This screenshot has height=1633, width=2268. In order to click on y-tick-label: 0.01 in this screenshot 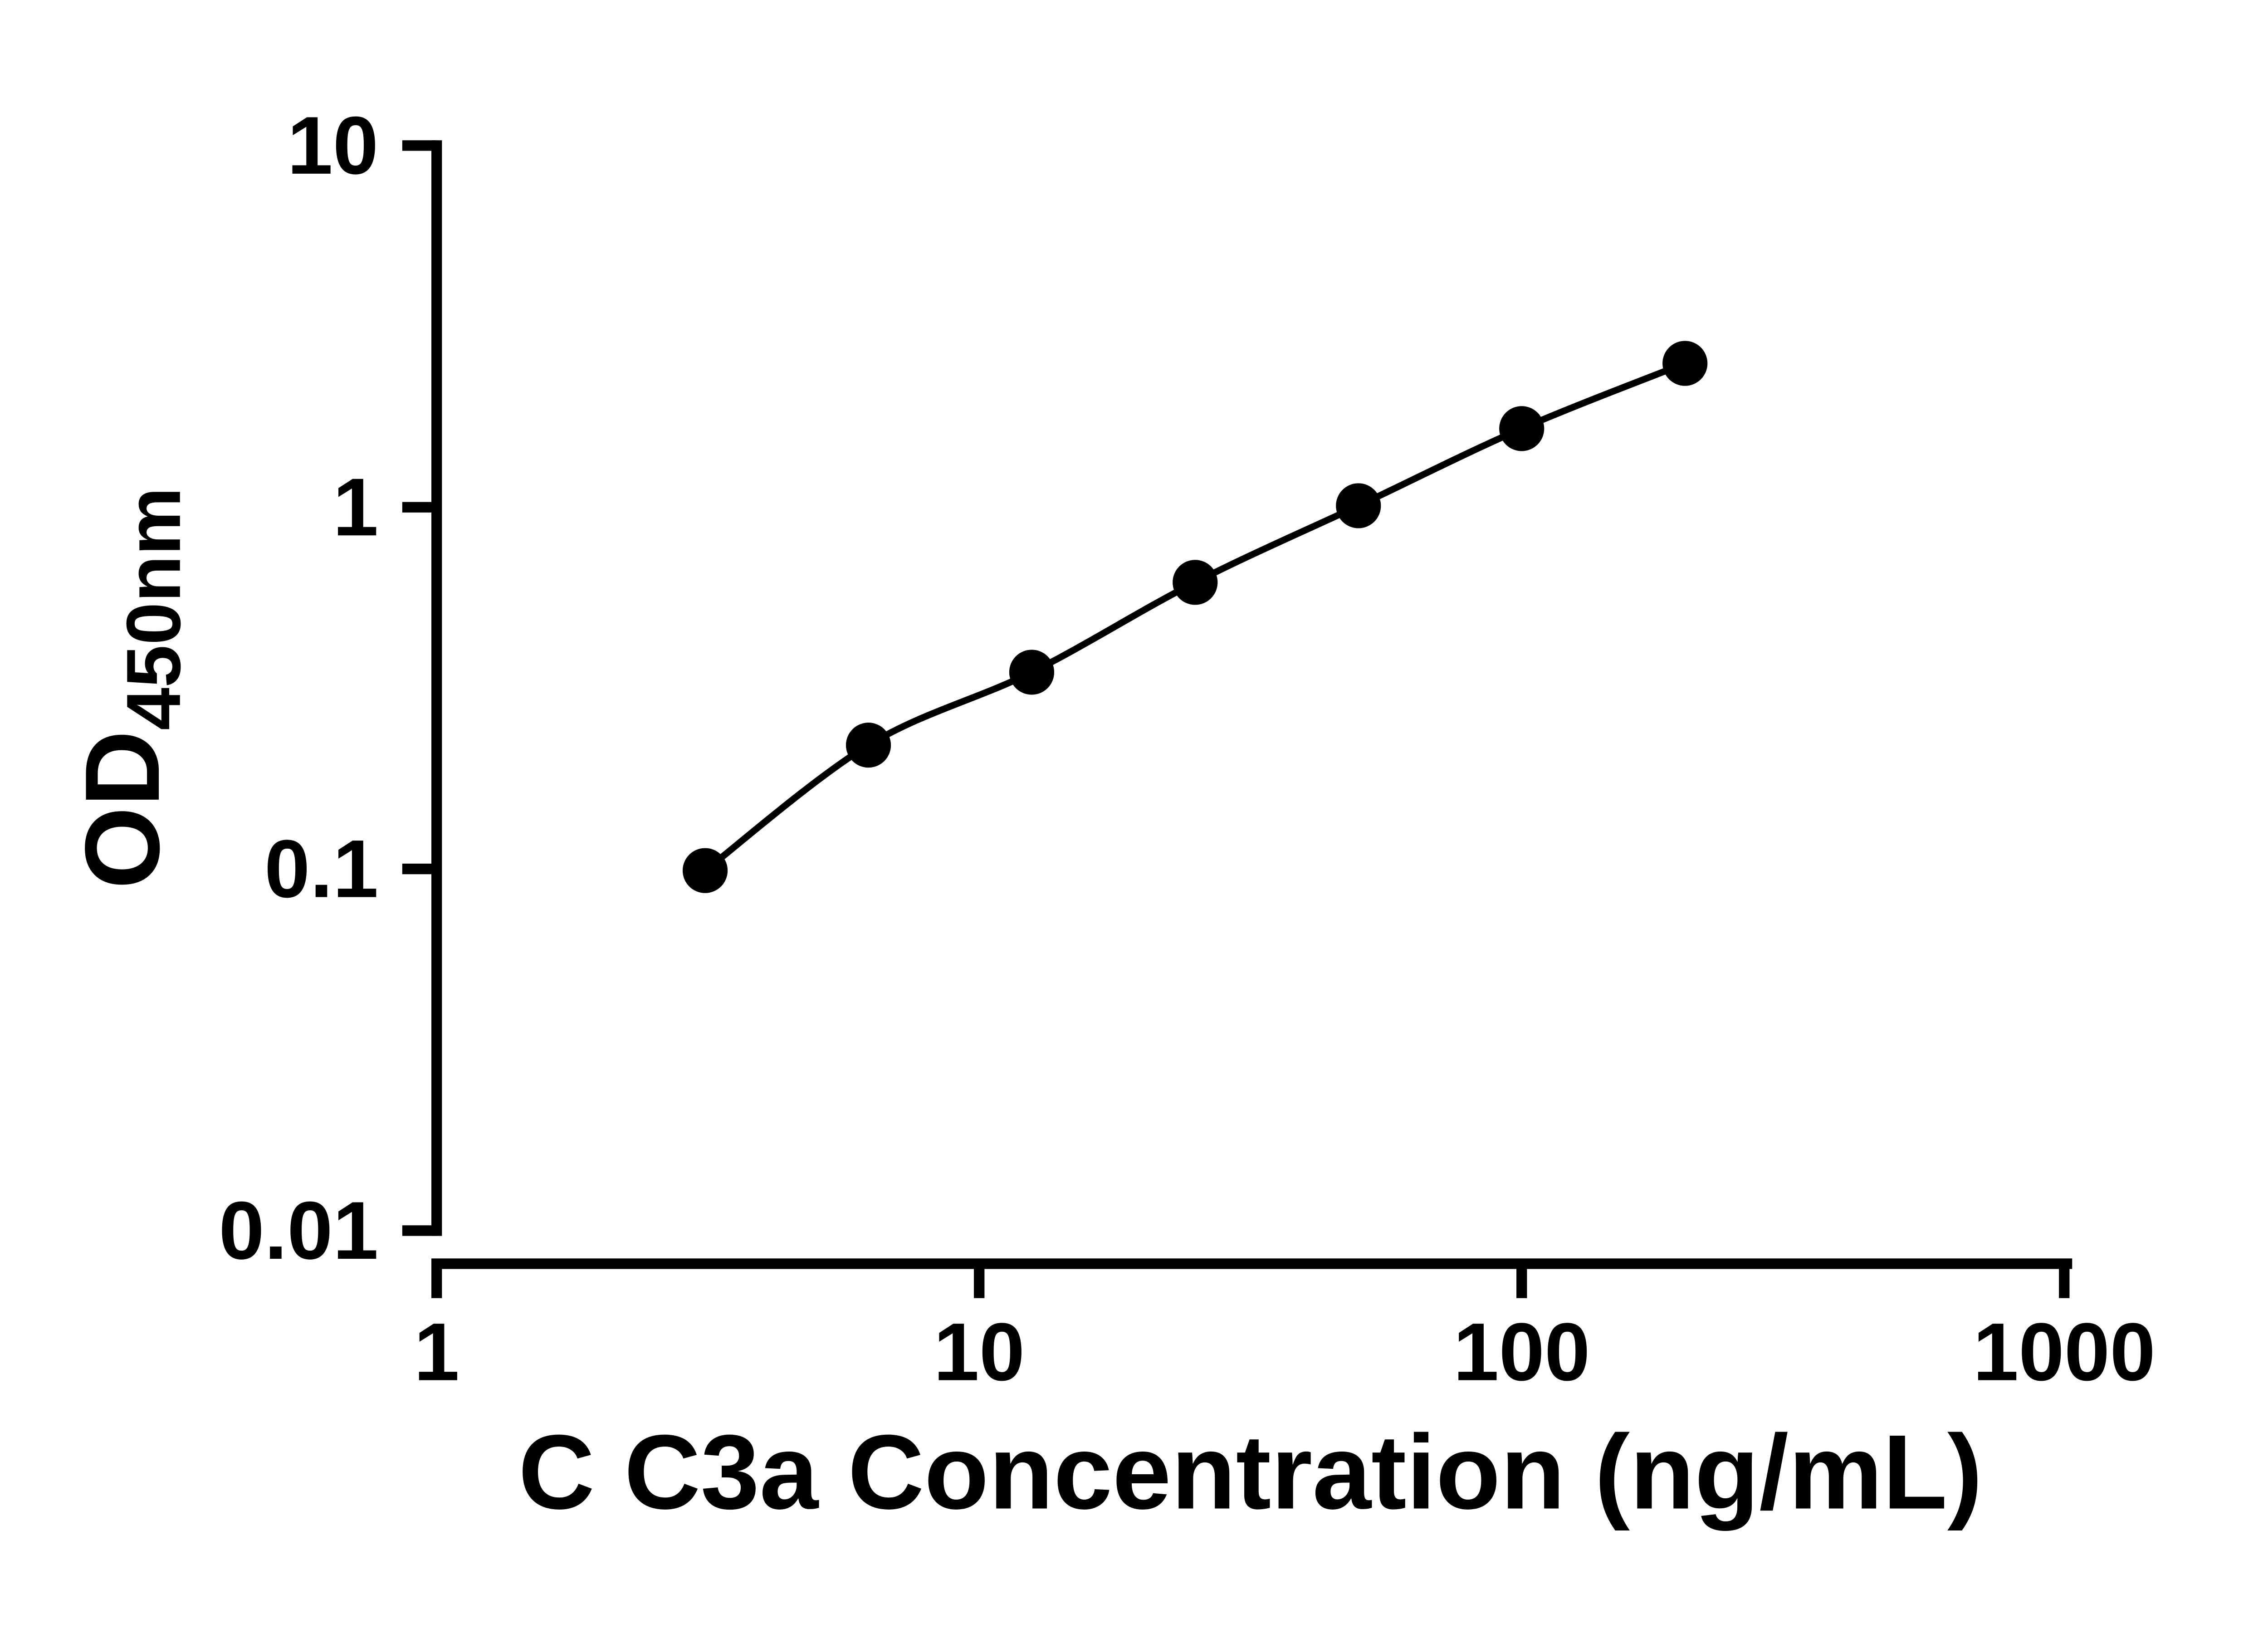, I will do `click(298, 1230)`.